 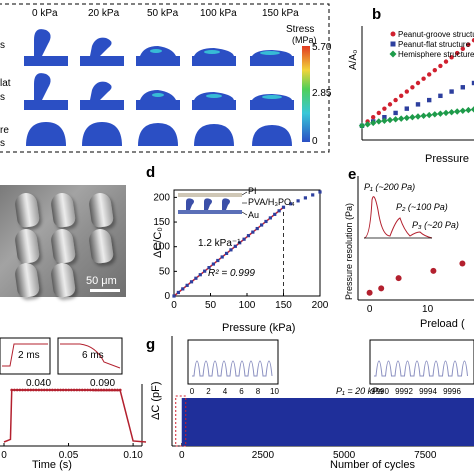 I want to click on scale-bar, so click(x=105, y=290).